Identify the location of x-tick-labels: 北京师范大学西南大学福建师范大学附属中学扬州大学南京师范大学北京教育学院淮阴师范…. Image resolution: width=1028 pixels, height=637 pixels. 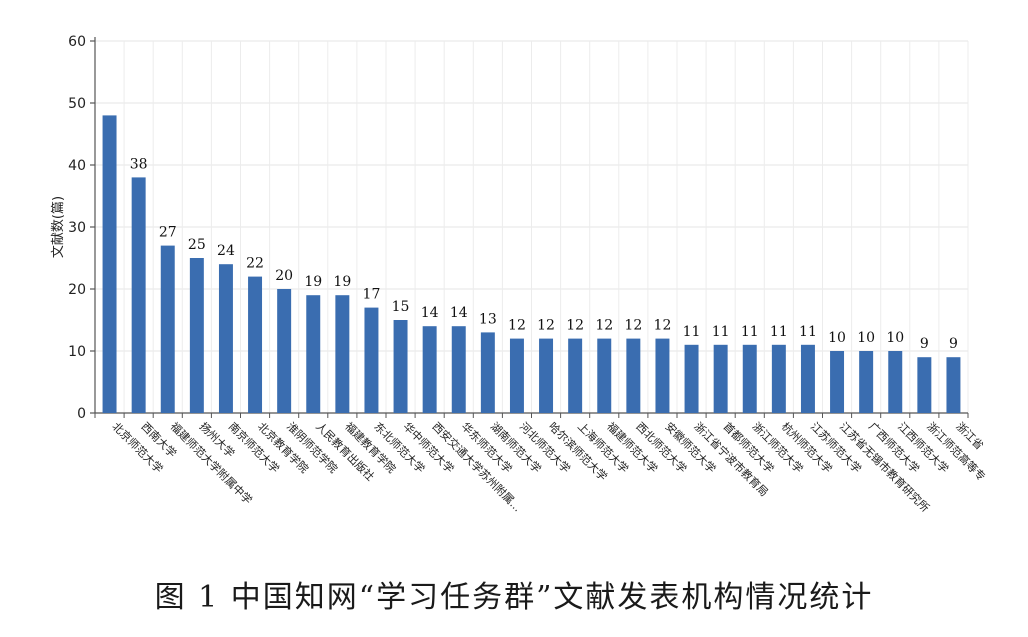
(548, 466).